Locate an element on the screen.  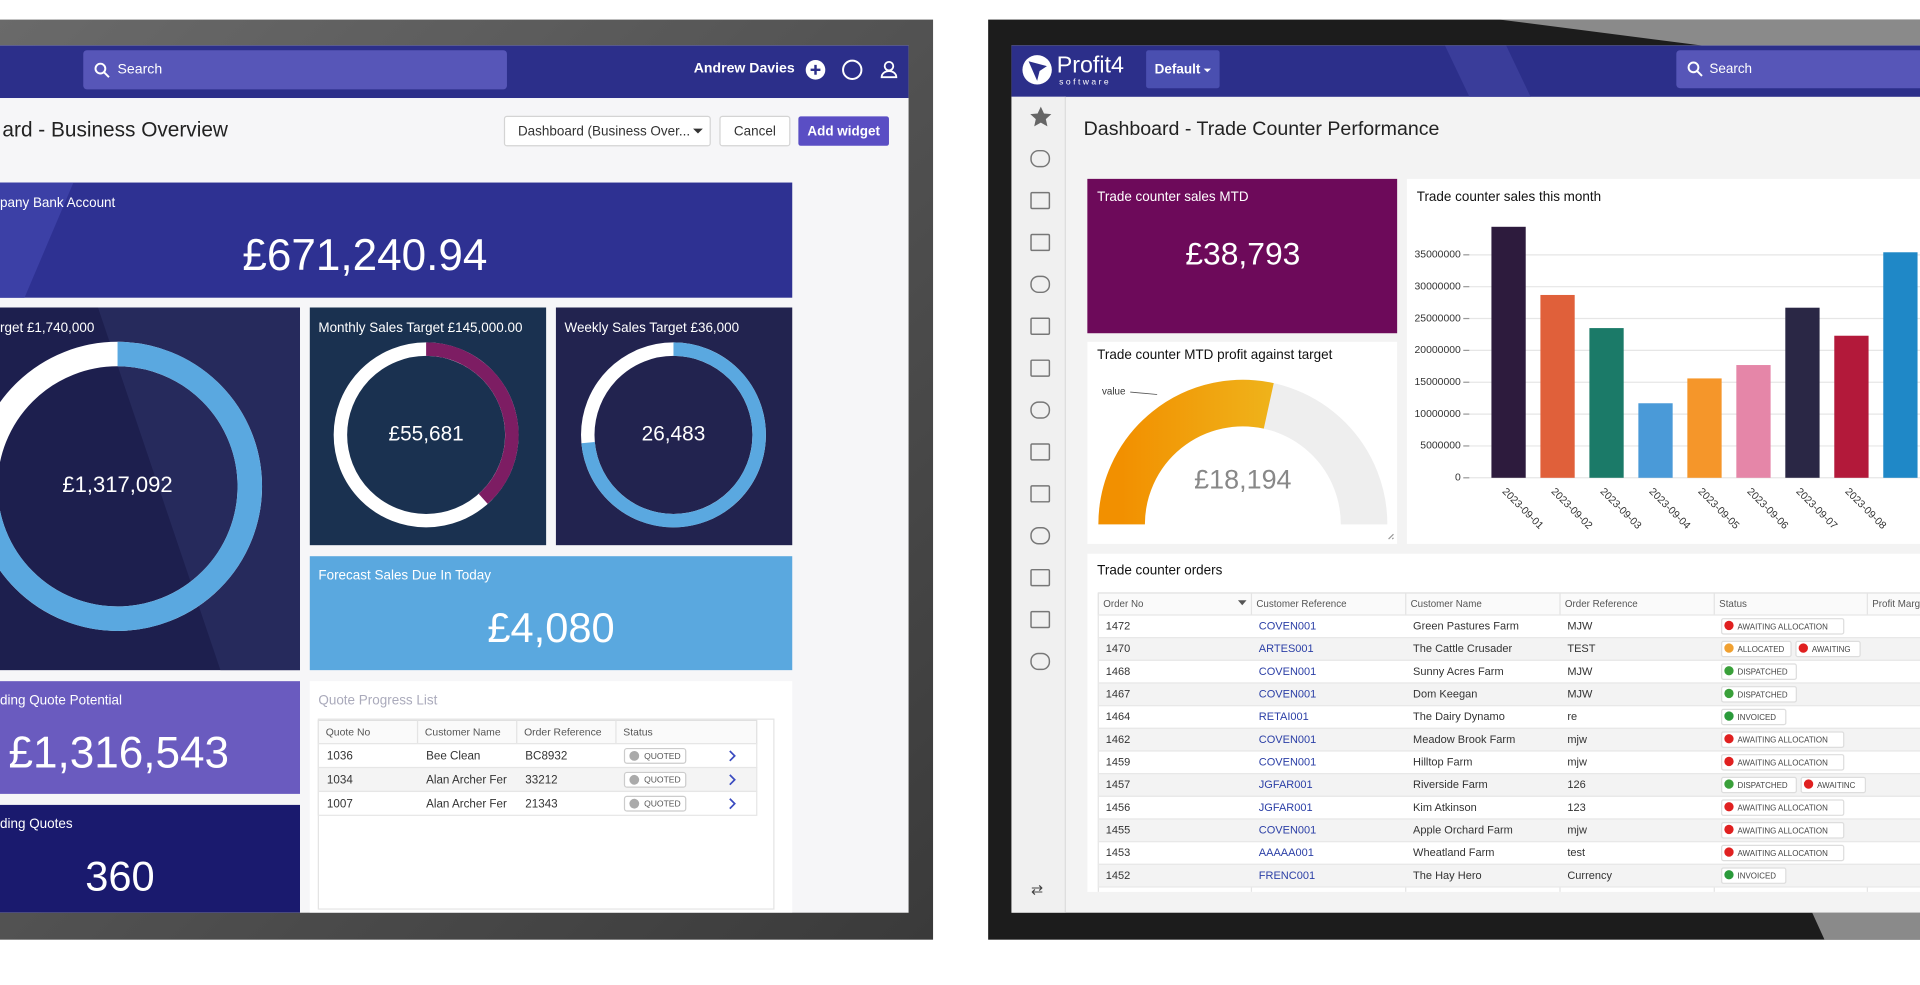
help-icon is located at coordinates (852, 70).